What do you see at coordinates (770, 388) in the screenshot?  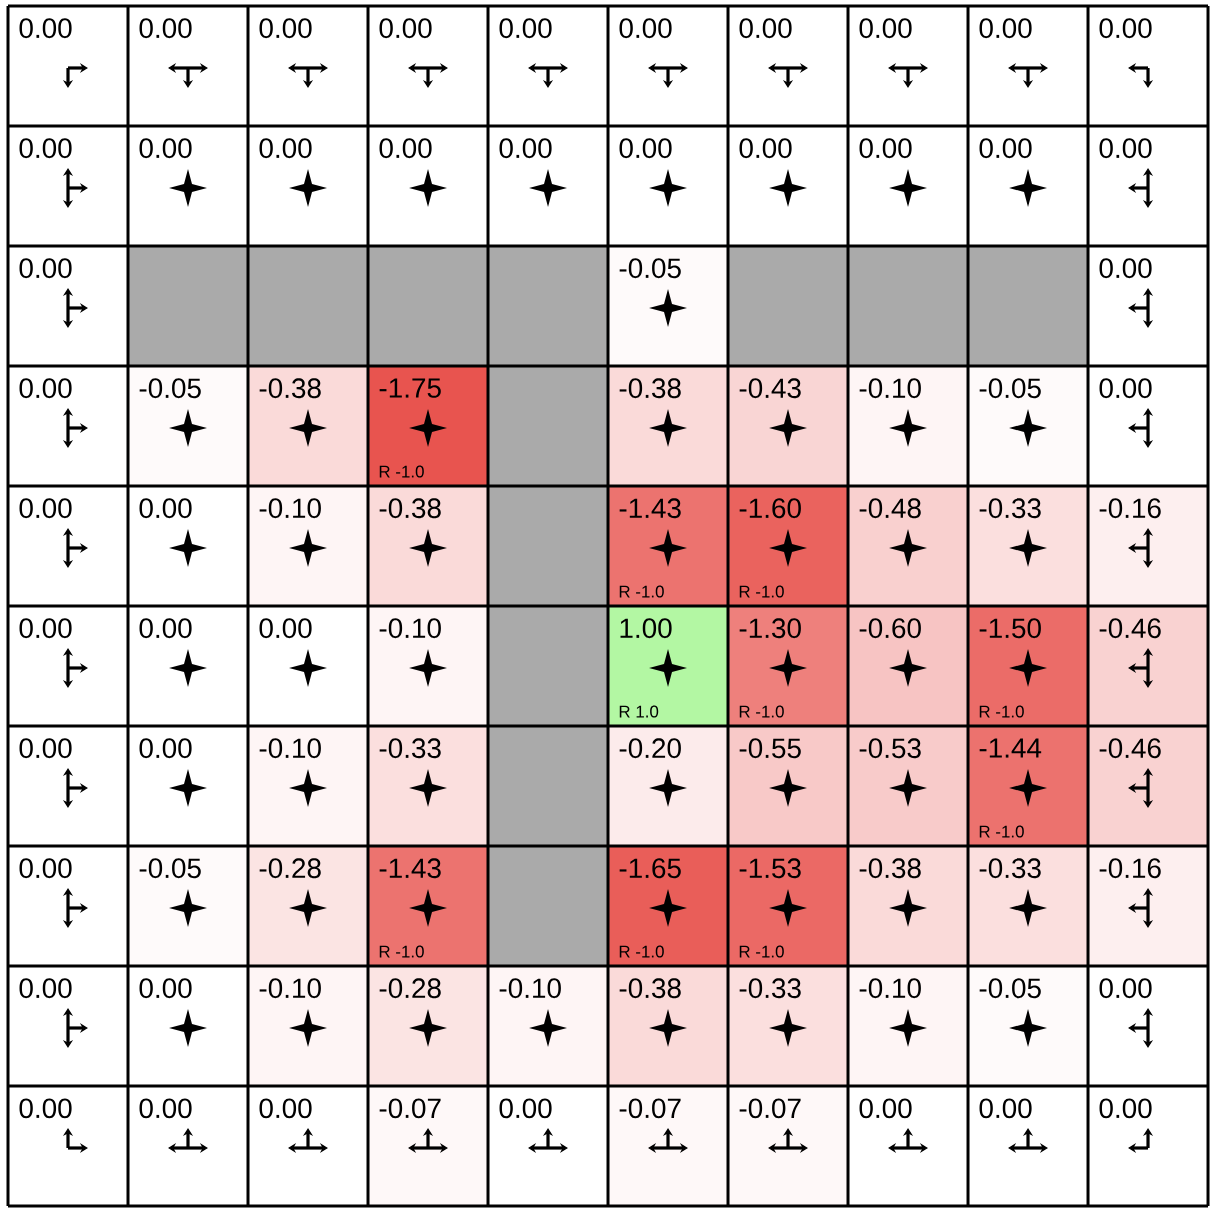 I see `data-label: -0.43` at bounding box center [770, 388].